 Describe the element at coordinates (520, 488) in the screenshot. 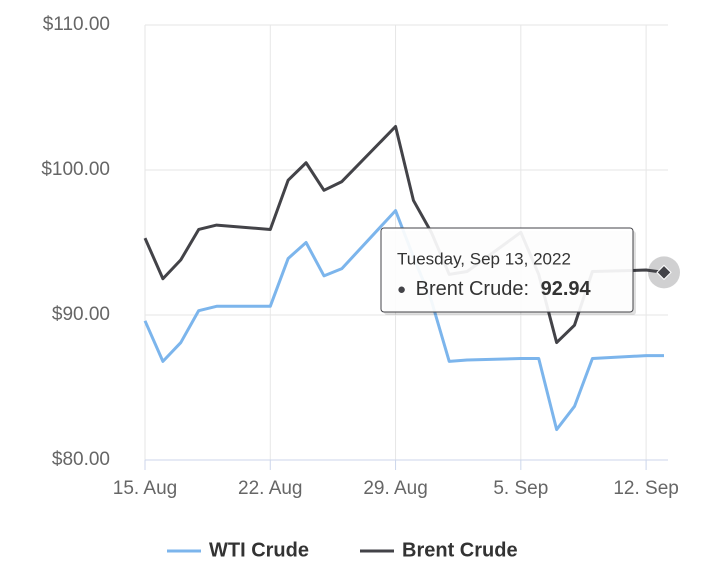

I see `x-tick-label: 5. Sep` at that location.